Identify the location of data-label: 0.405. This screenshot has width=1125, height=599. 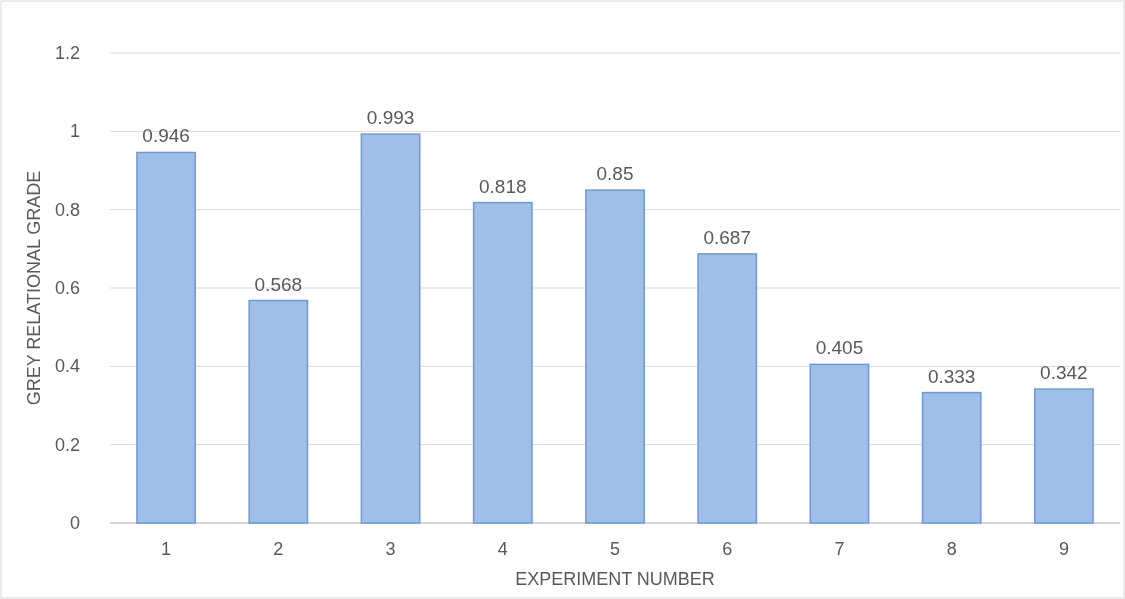
(839, 348).